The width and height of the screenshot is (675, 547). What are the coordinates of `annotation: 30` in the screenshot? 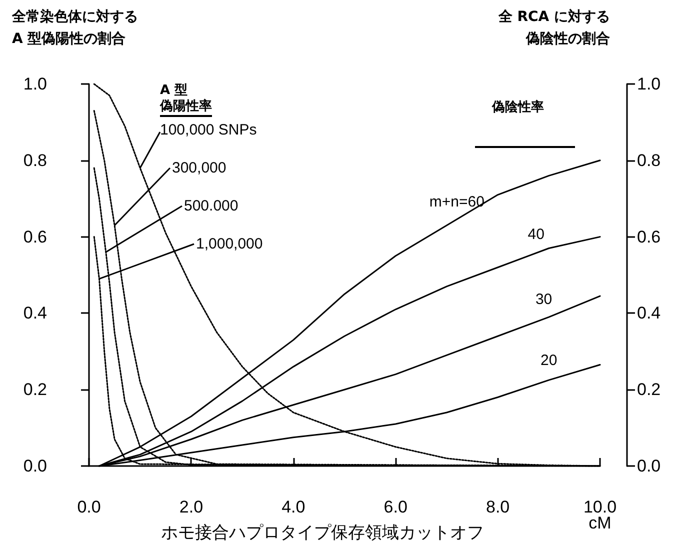 It's located at (543, 299).